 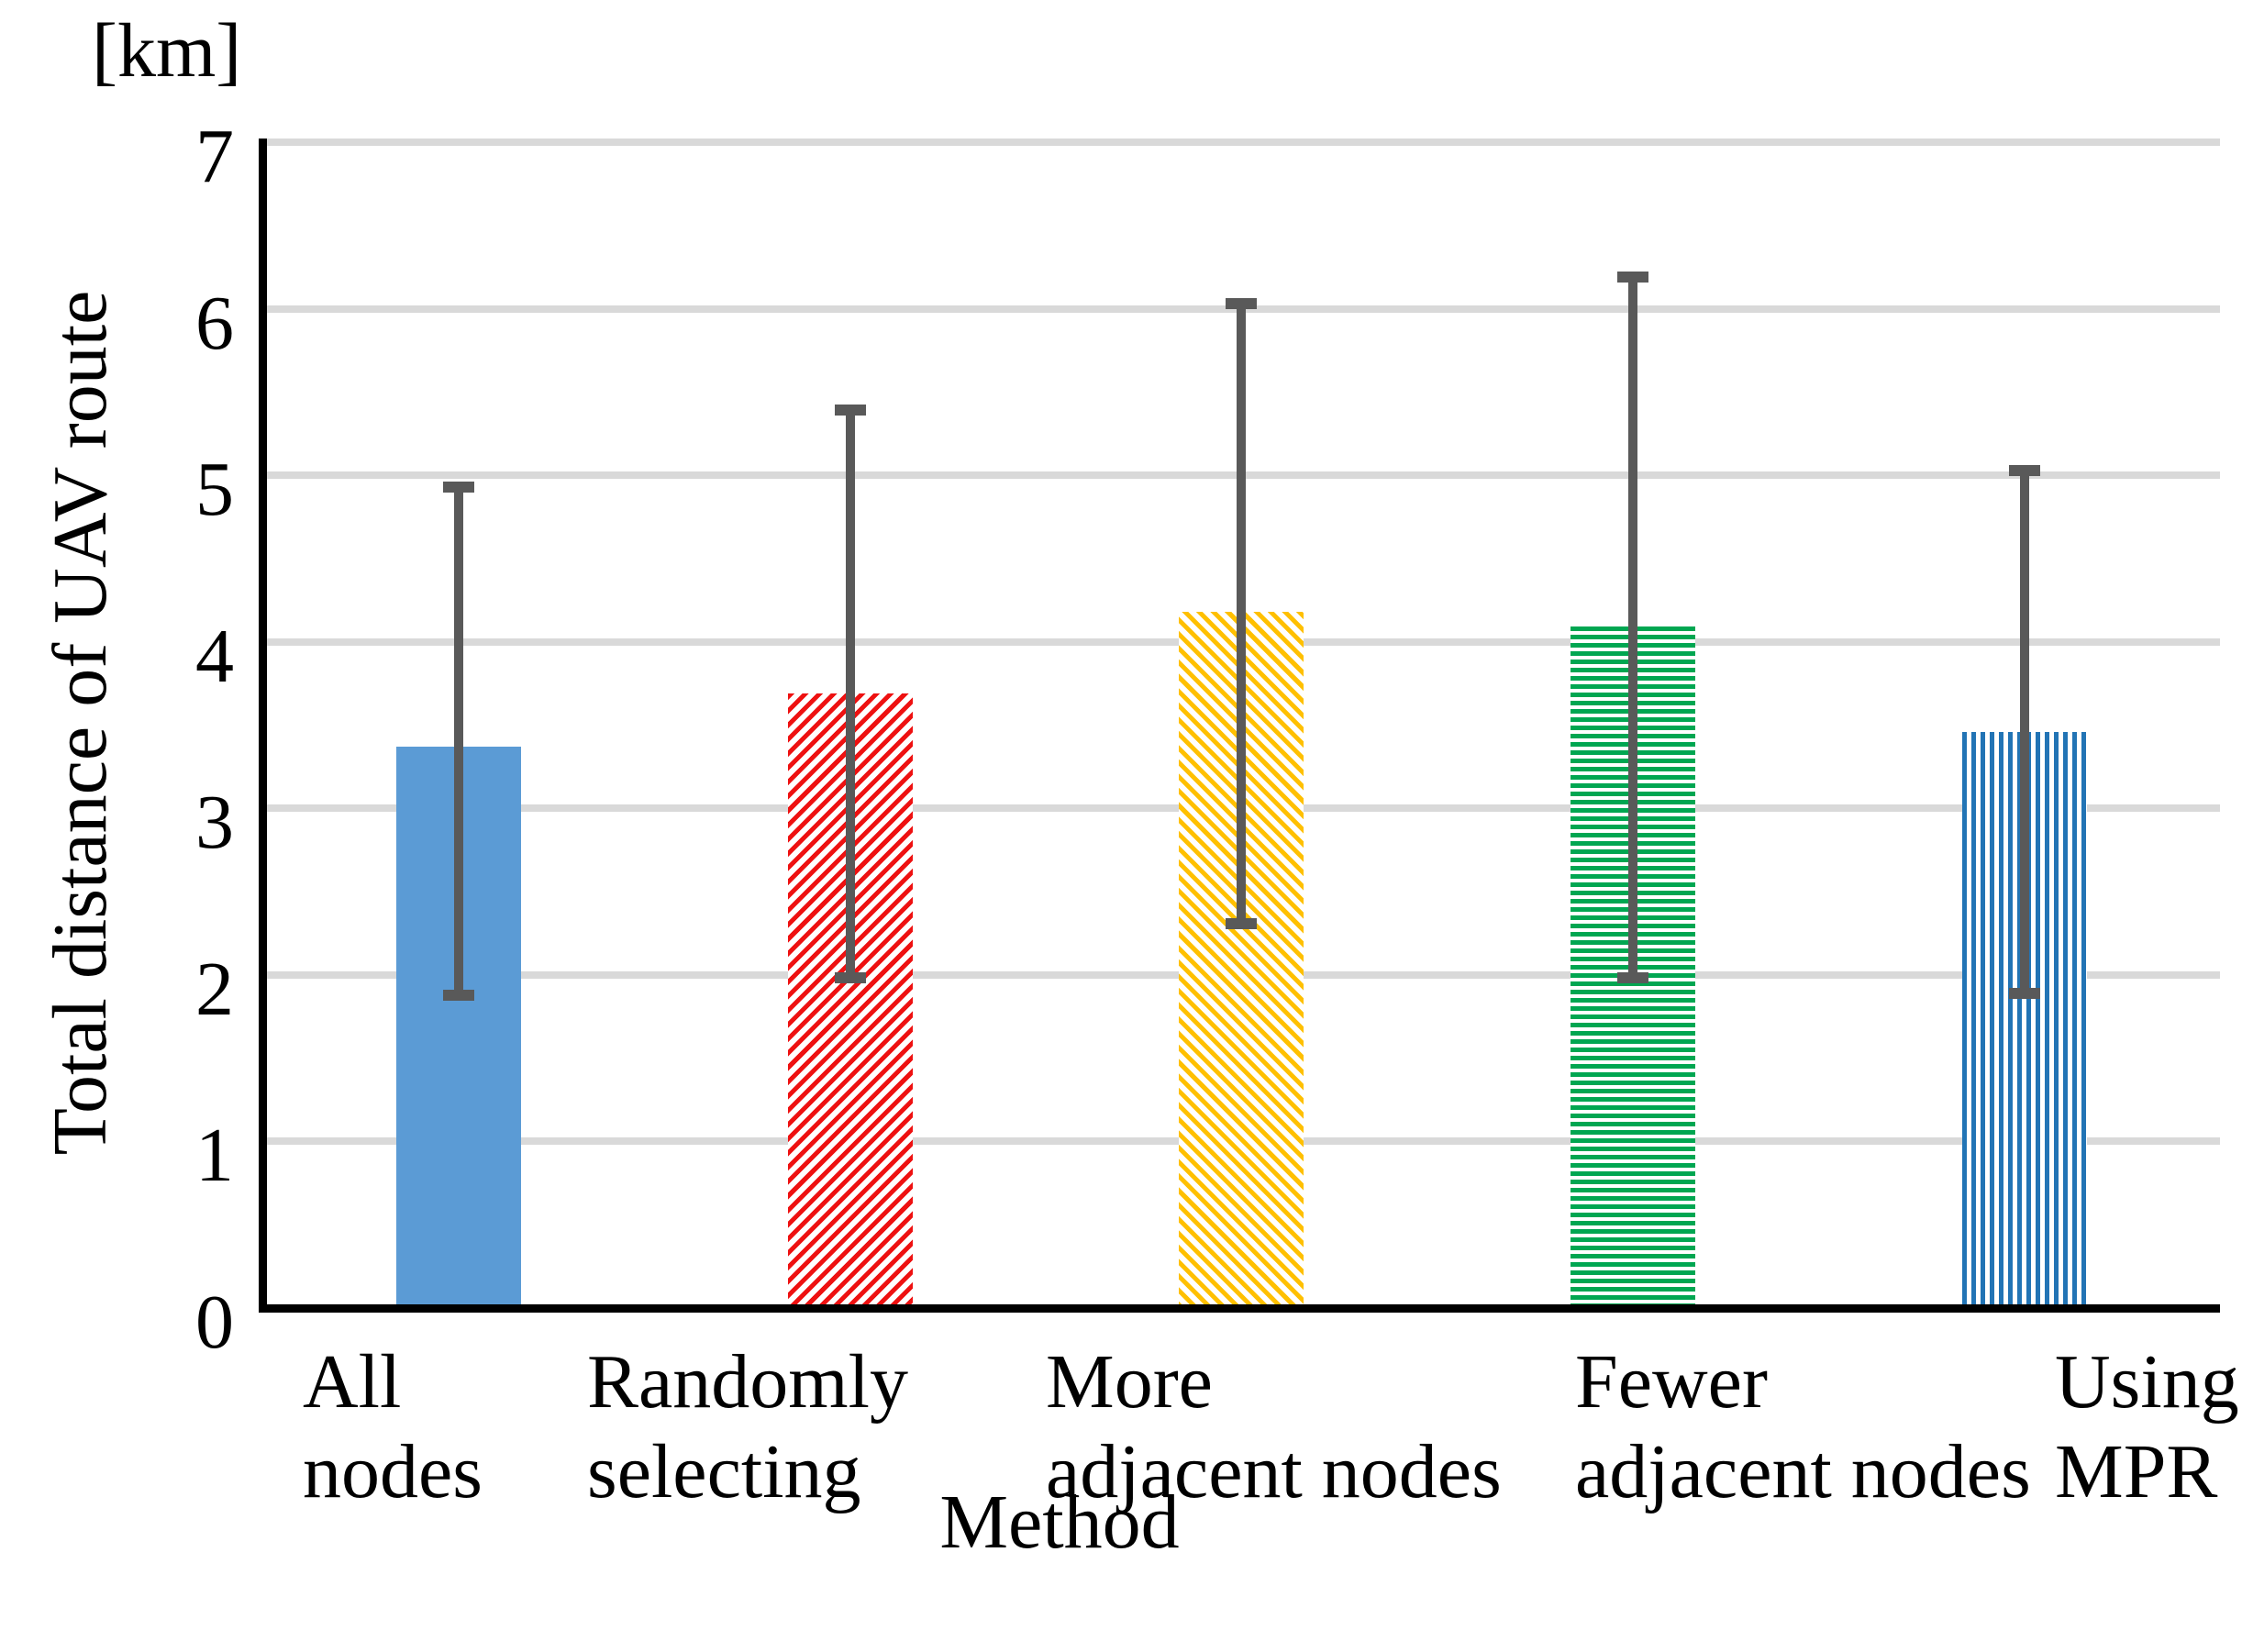 What do you see at coordinates (1274, 1426) in the screenshot?
I see `x-category-label-more-adjacent-nodes: More adjacent nodes` at bounding box center [1274, 1426].